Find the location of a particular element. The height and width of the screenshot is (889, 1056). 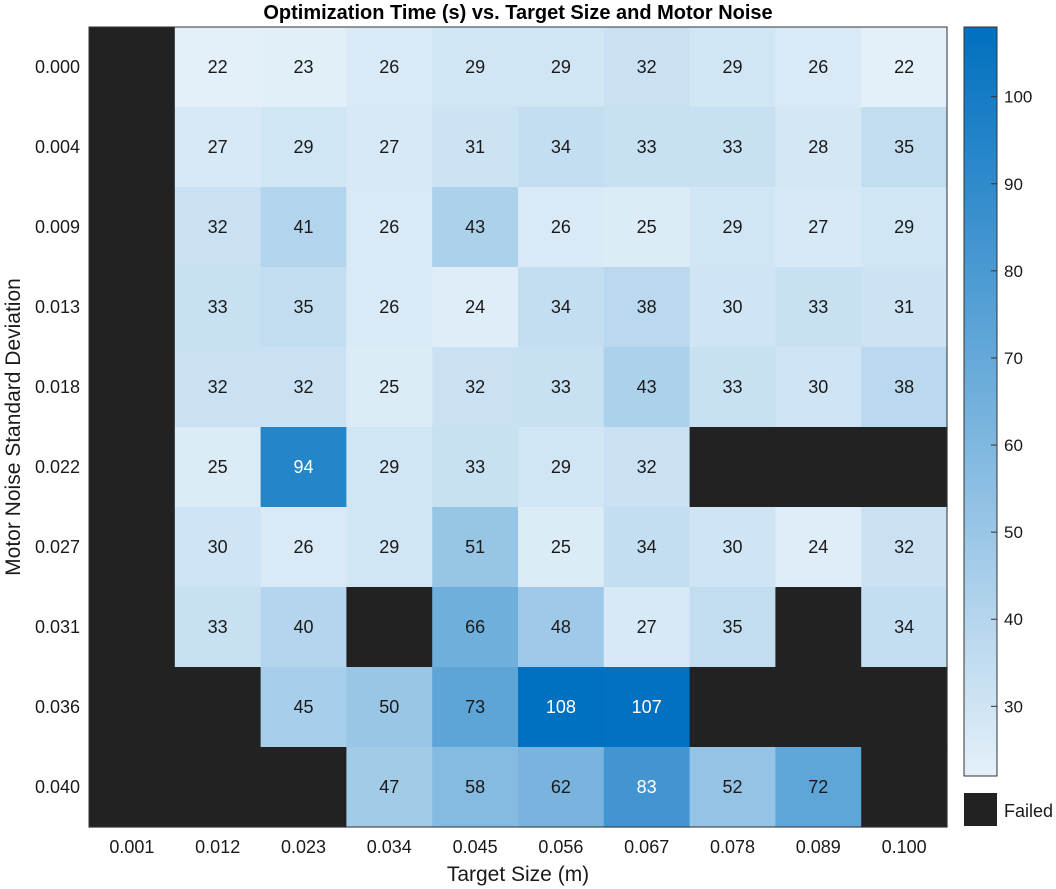

cell-value-label: 28 is located at coordinates (818, 147).